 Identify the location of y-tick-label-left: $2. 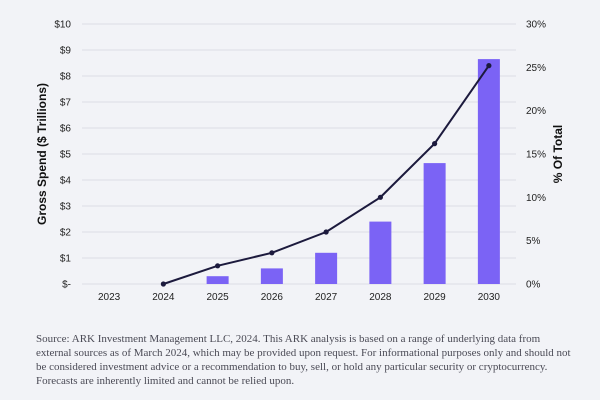
(66, 233).